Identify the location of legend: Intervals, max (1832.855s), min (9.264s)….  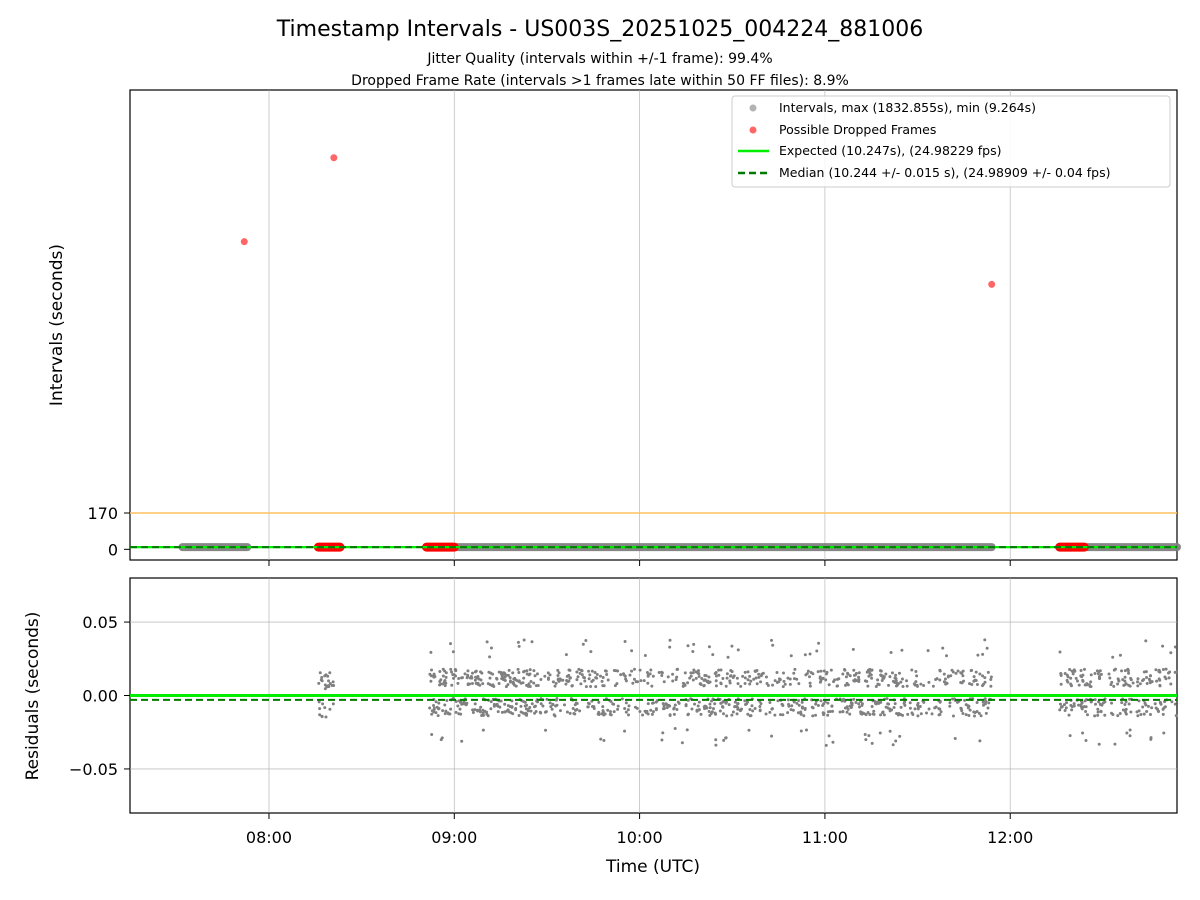
(951, 141).